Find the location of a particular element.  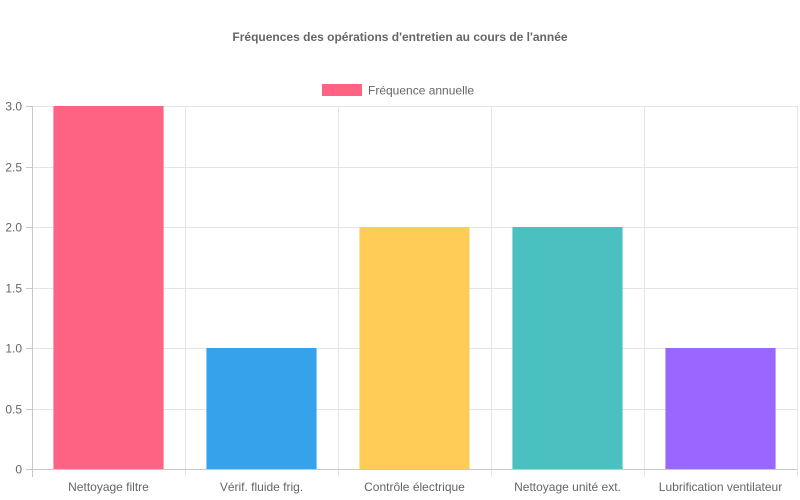

y-tick-label: 0.5 is located at coordinates (13, 410).